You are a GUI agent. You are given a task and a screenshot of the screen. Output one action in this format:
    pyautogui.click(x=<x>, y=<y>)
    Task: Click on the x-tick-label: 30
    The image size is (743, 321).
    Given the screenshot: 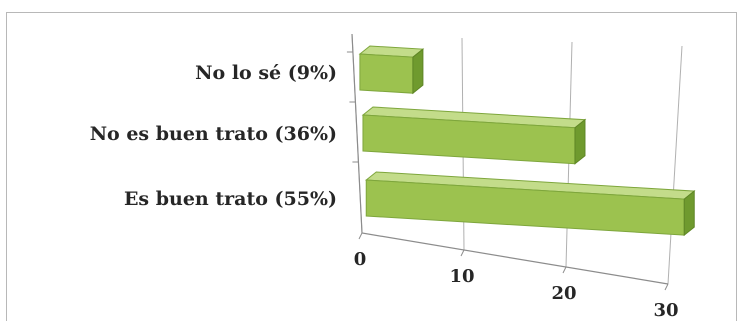 What is the action you would take?
    pyautogui.click(x=665, y=310)
    